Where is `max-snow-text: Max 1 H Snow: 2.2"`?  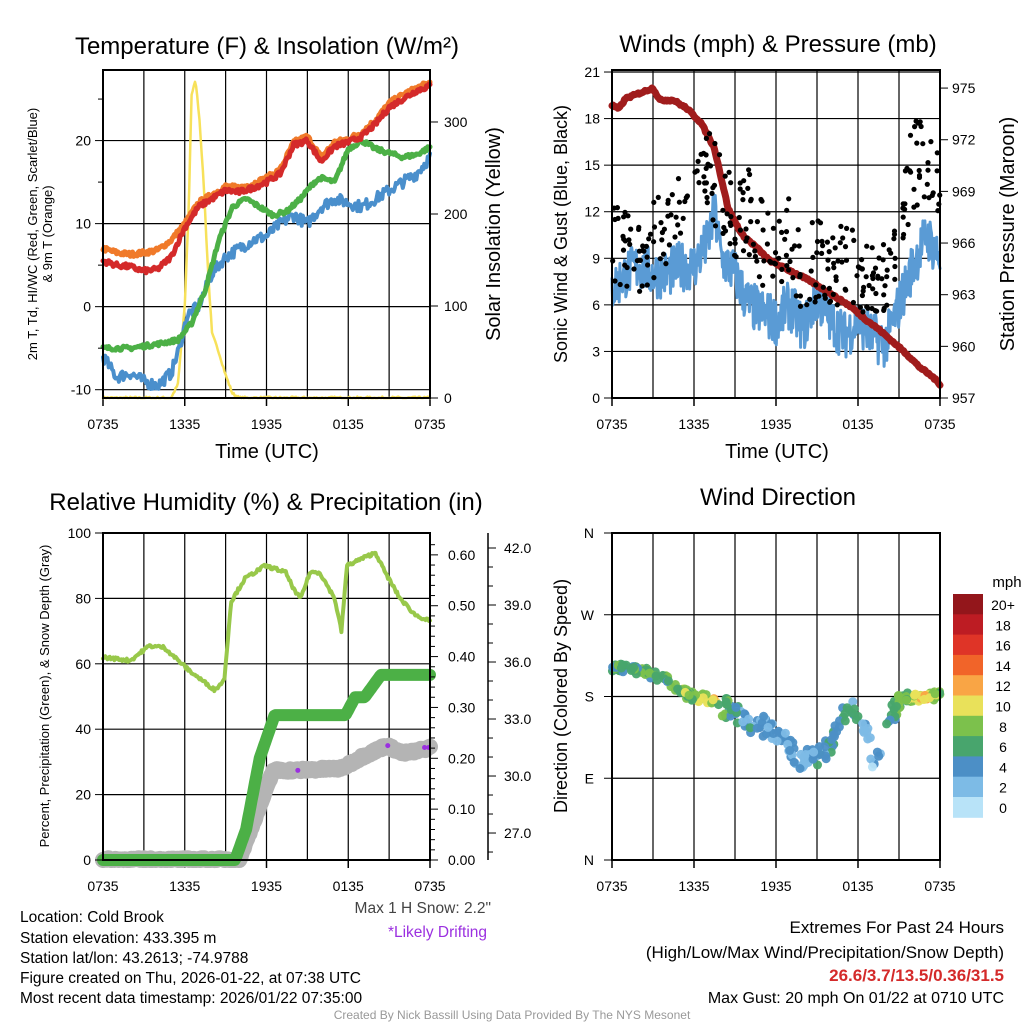
max-snow-text: Max 1 H Snow: 2.2" is located at coordinates (423, 908).